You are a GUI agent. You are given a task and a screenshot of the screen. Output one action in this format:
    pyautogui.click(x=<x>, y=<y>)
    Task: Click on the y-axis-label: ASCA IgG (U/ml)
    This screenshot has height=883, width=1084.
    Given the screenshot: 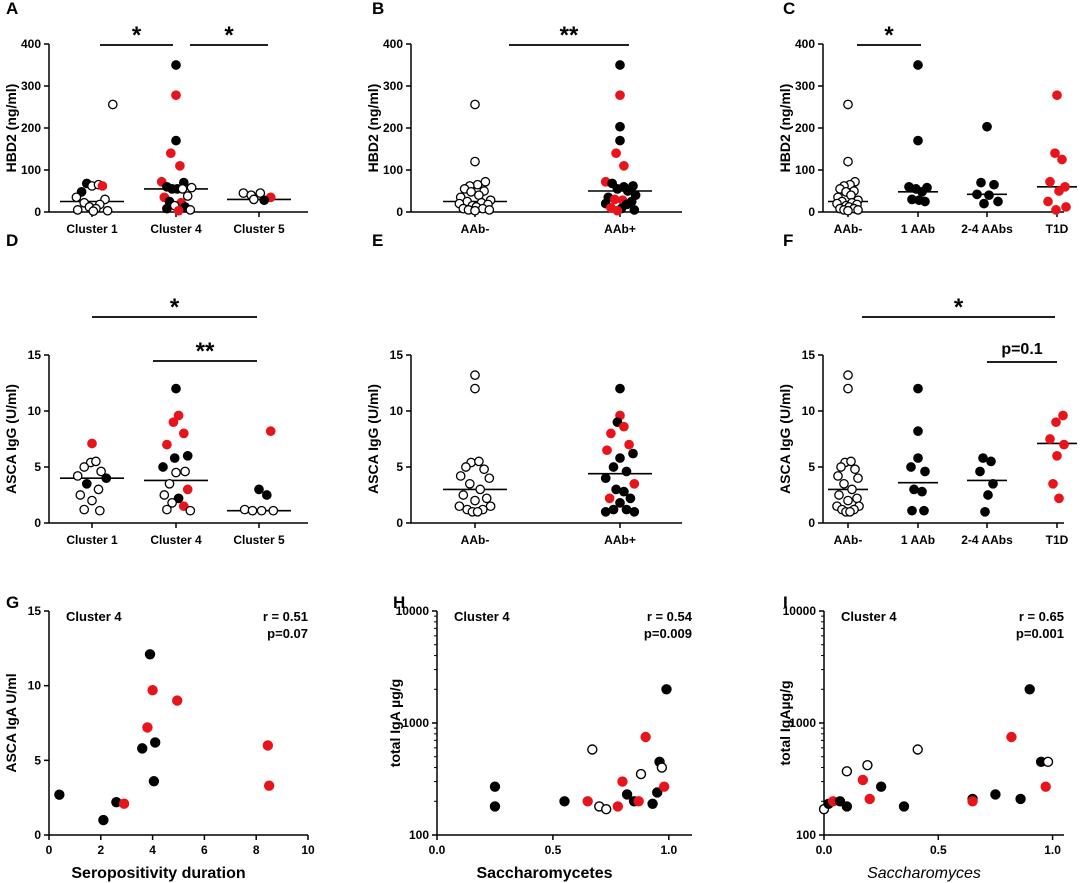 What is the action you would take?
    pyautogui.click(x=785, y=439)
    